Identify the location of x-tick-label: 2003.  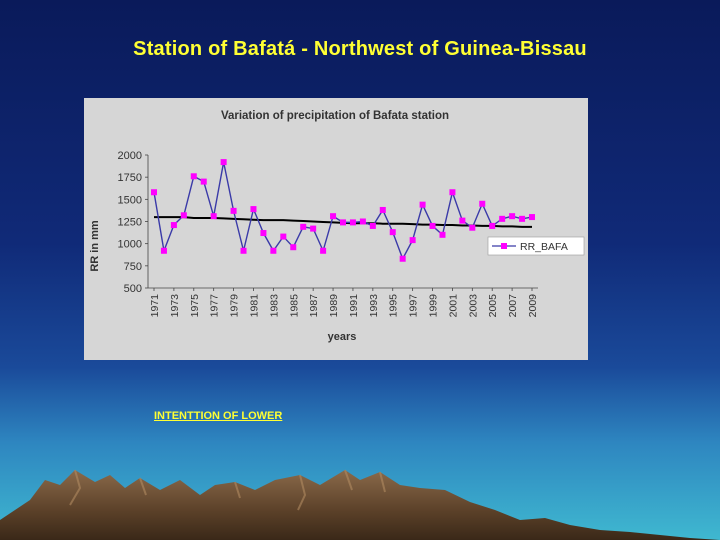
(473, 306).